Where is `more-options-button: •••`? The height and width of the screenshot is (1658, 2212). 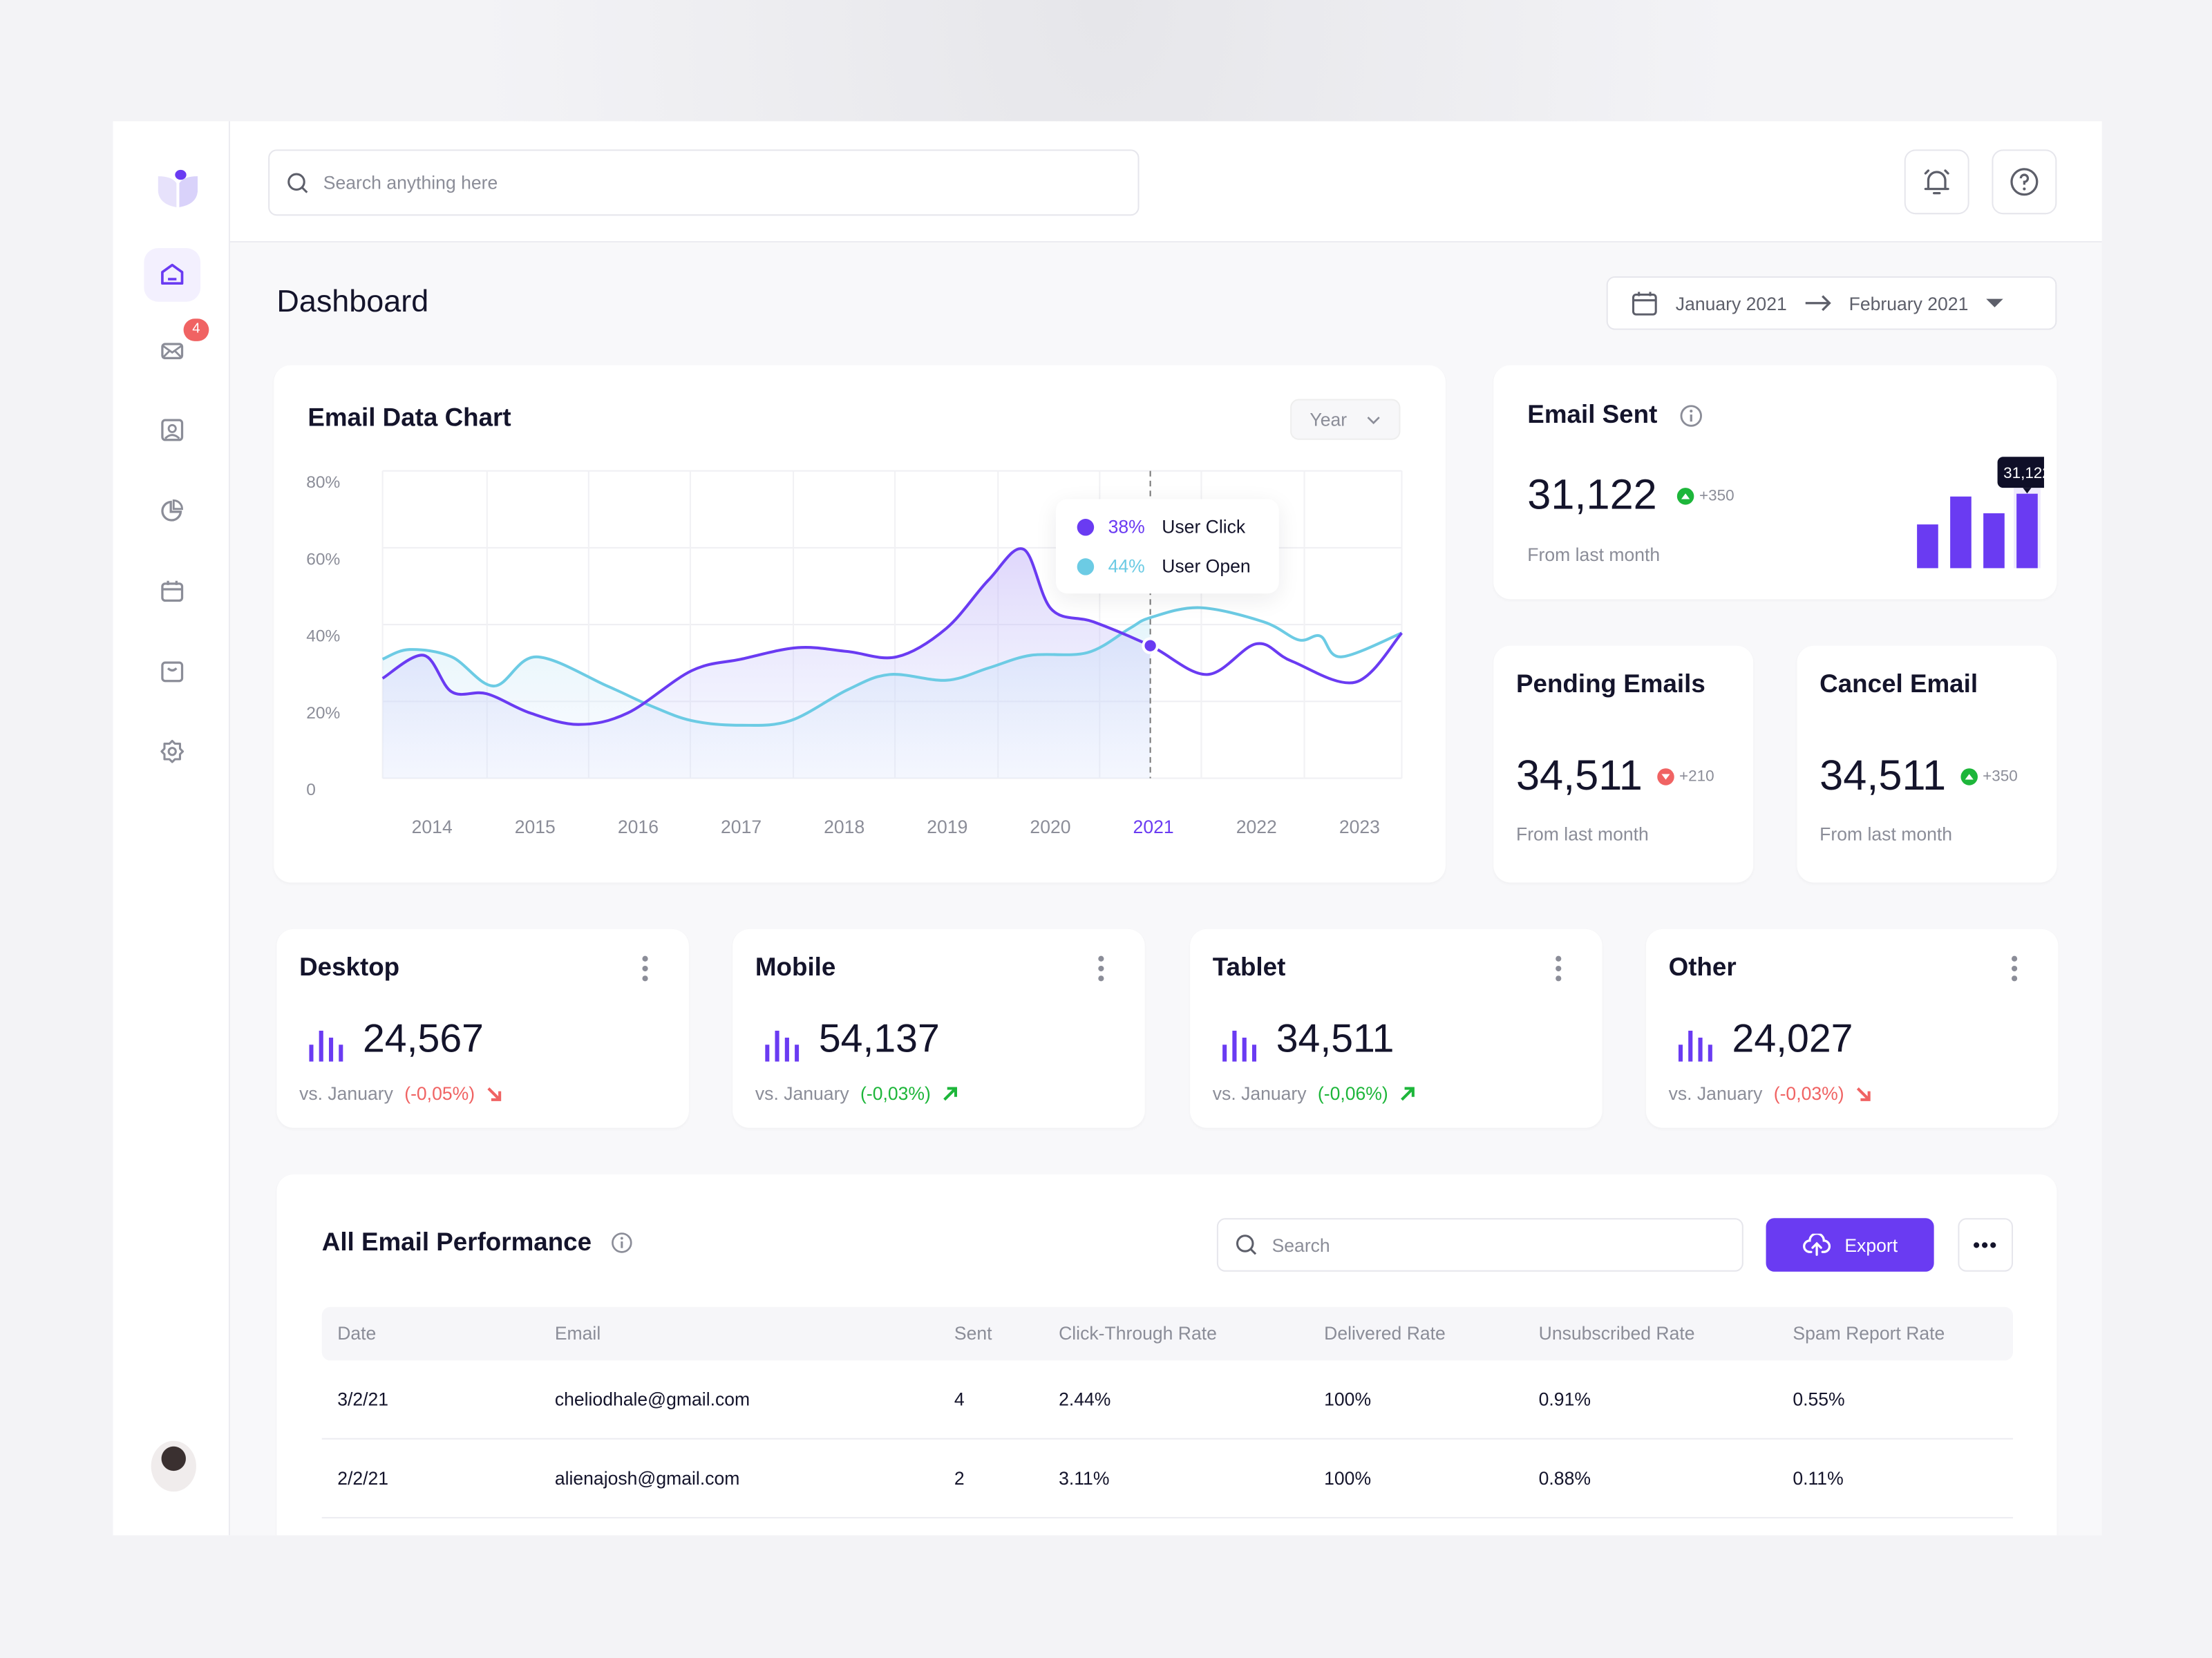
more-options-button: ••• is located at coordinates (1986, 1245).